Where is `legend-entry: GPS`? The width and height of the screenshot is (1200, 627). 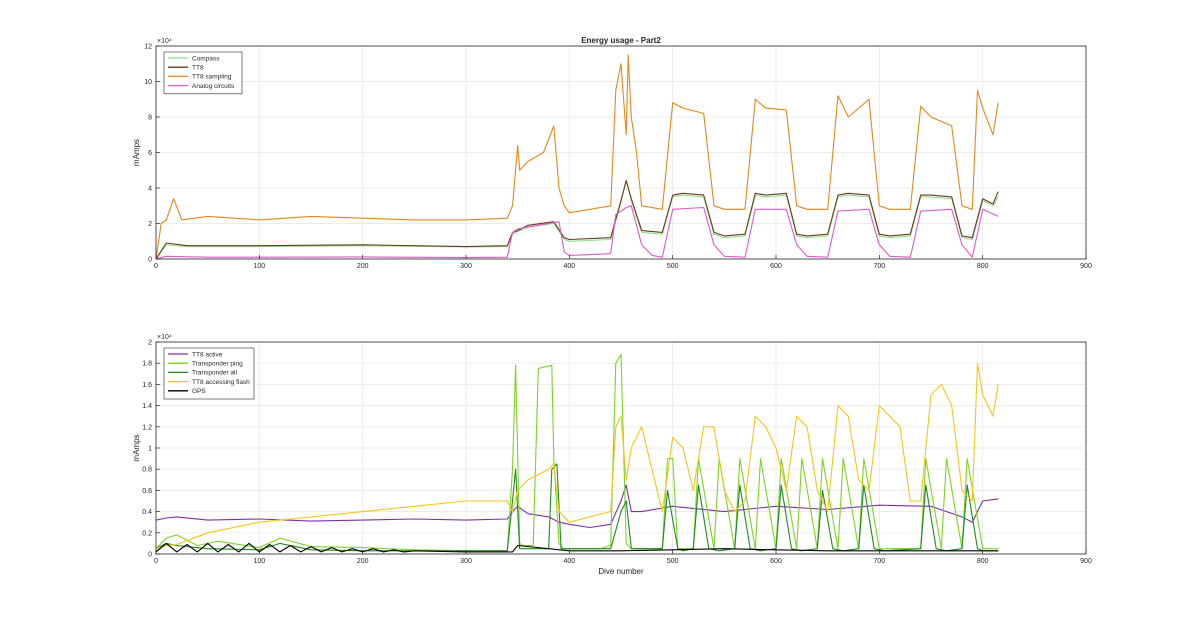
legend-entry: GPS is located at coordinates (199, 391).